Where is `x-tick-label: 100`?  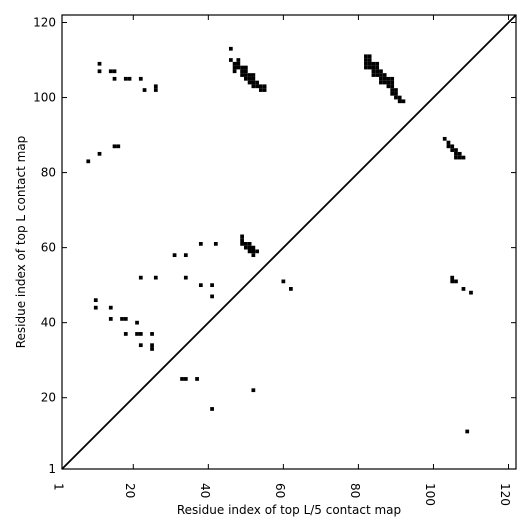
x-tick-label: 100 is located at coordinates (430, 494).